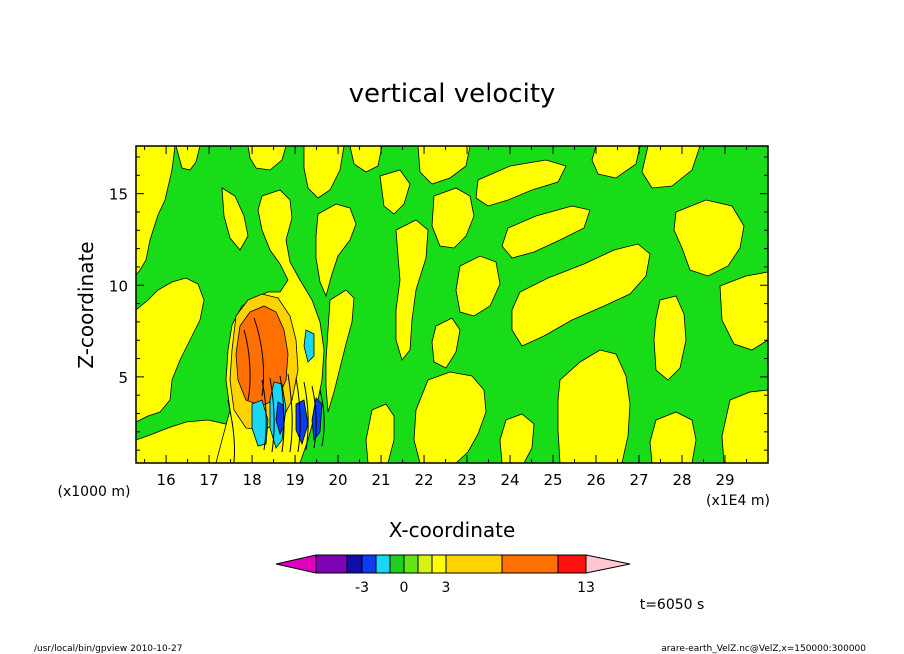  What do you see at coordinates (338, 480) in the screenshot?
I see `x-tick-label: 20` at bounding box center [338, 480].